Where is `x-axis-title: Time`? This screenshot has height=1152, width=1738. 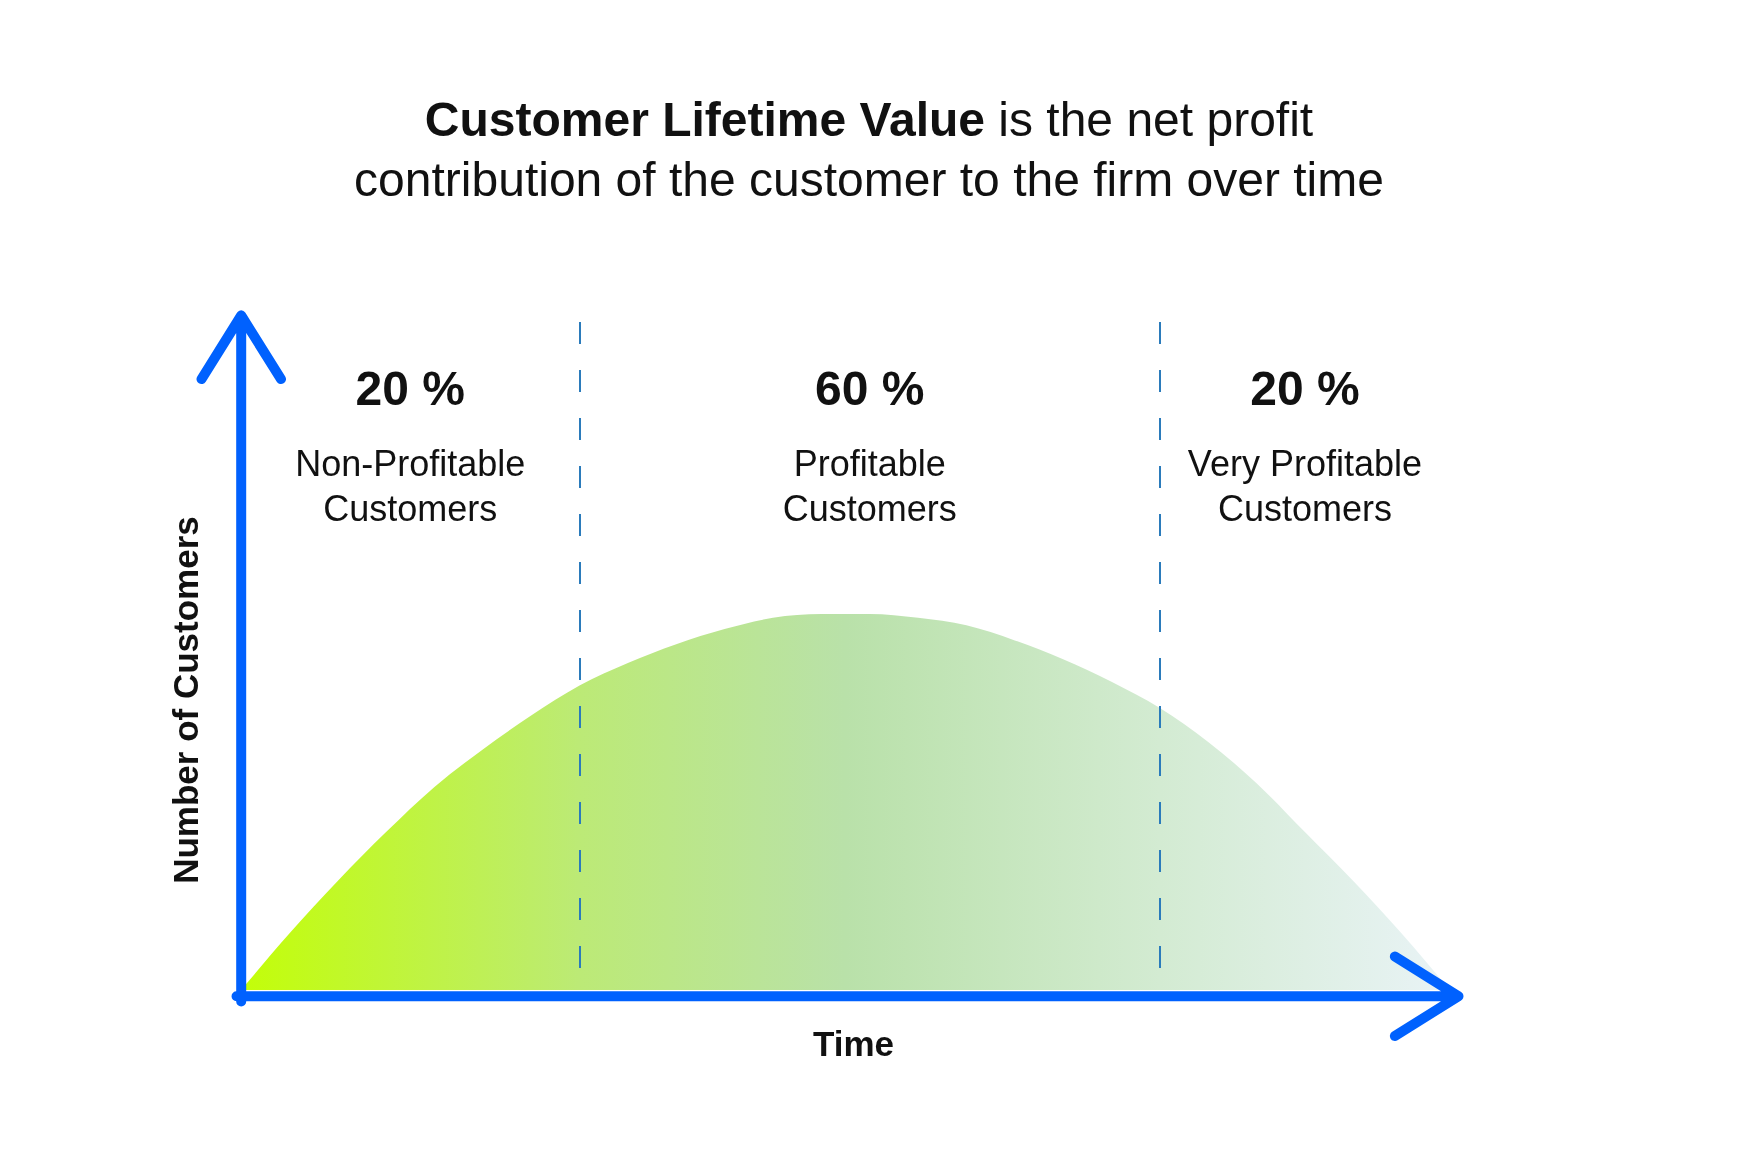 x-axis-title: Time is located at coordinates (853, 1043).